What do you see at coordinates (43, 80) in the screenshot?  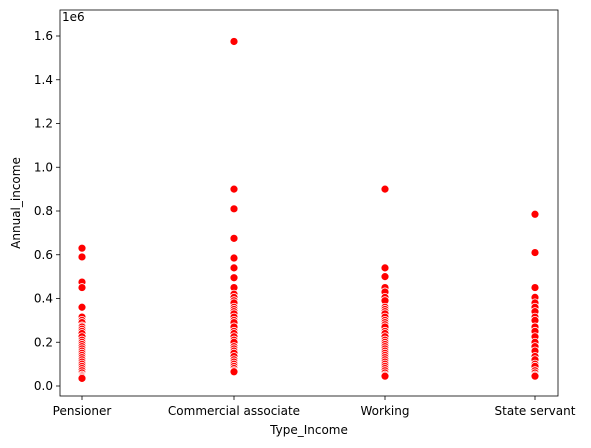 I see `y-tick-label: 1.4` at bounding box center [43, 80].